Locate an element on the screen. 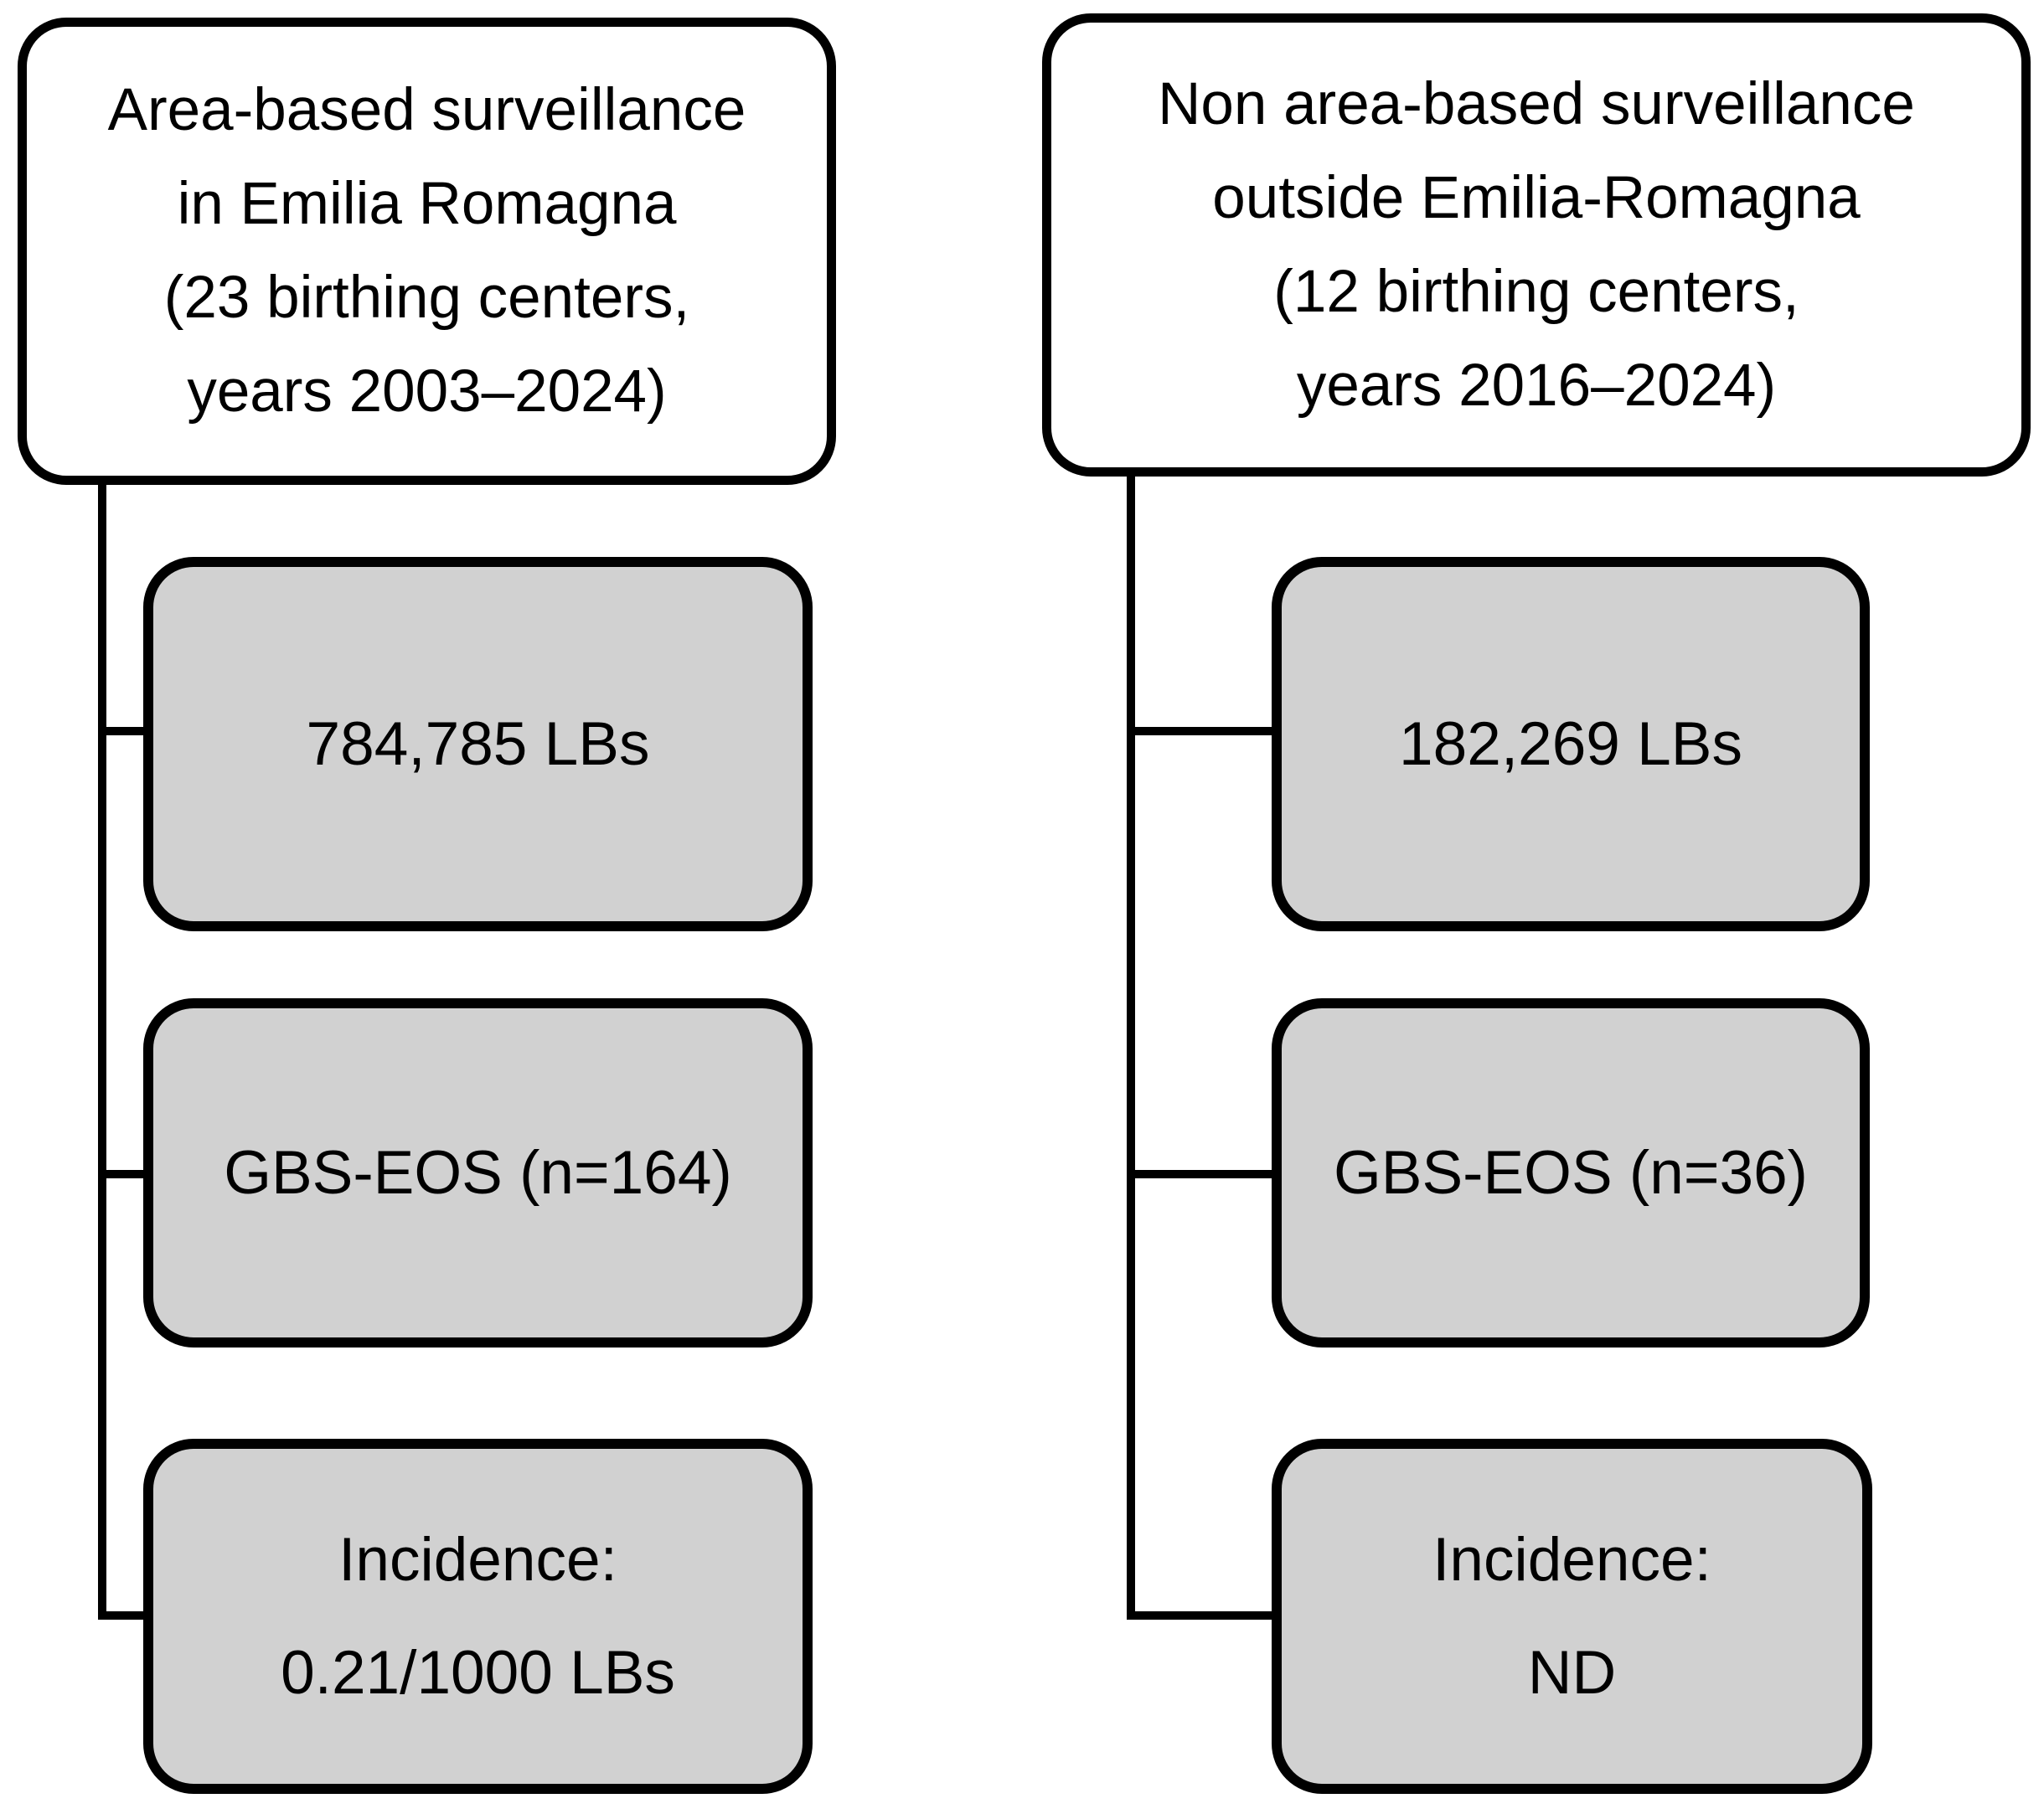  header-line: Non area-based surveillance is located at coordinates (1537, 103).